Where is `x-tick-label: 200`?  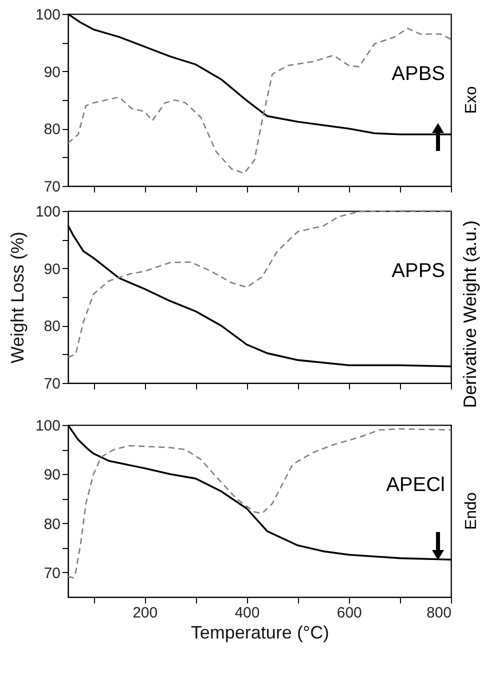
x-tick-label: 200 is located at coordinates (145, 613).